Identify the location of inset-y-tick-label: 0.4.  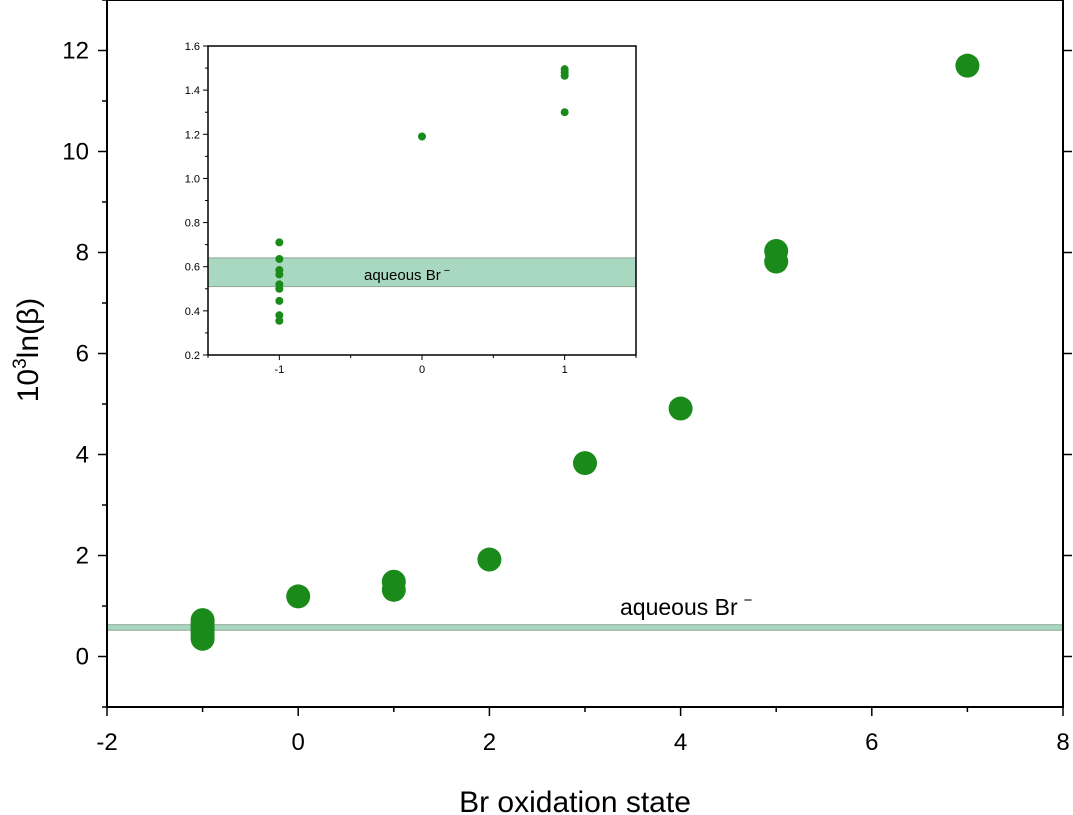
(192, 312).